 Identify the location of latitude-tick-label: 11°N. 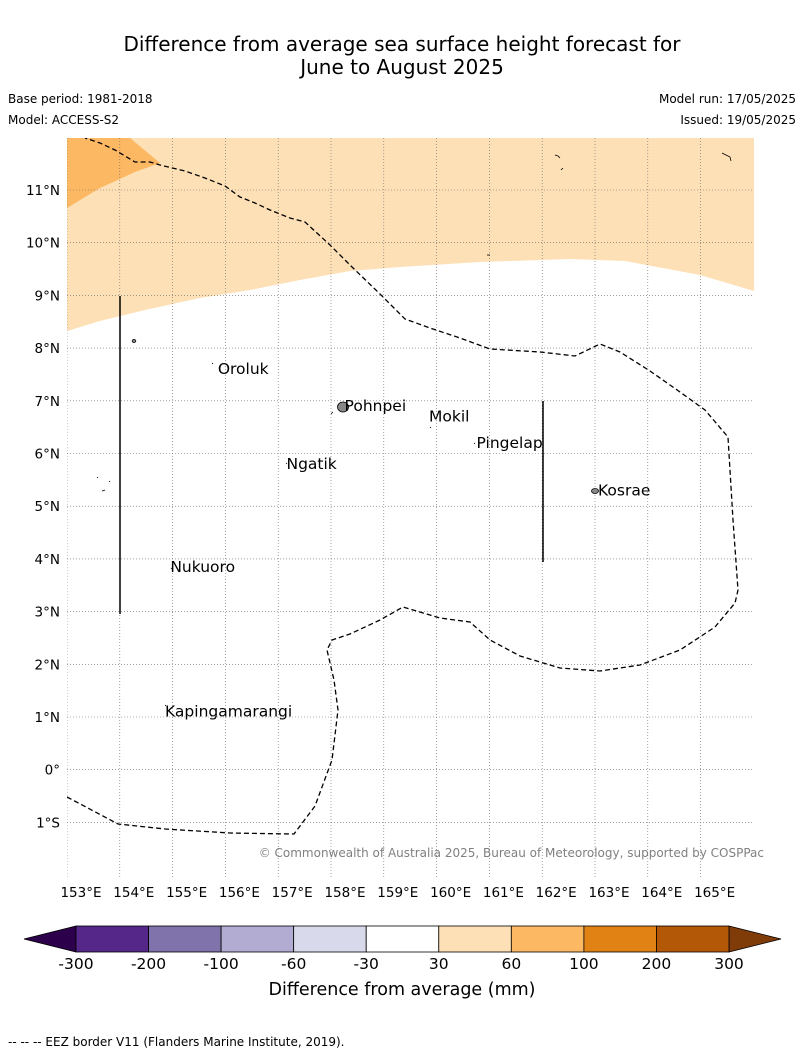
(43, 191).